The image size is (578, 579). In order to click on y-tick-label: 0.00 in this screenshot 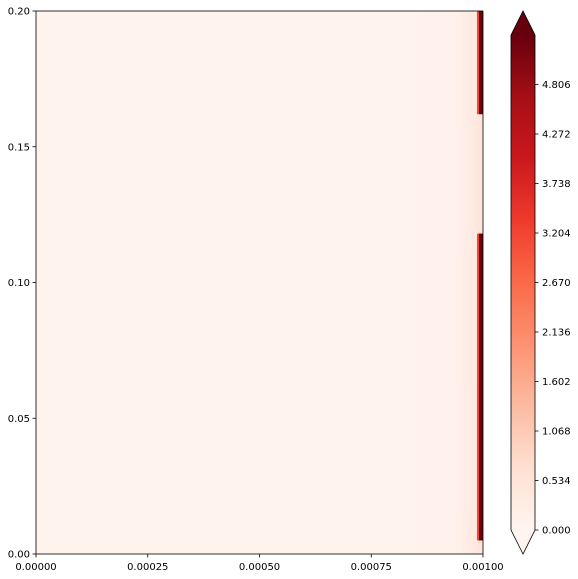, I will do `click(19, 555)`.